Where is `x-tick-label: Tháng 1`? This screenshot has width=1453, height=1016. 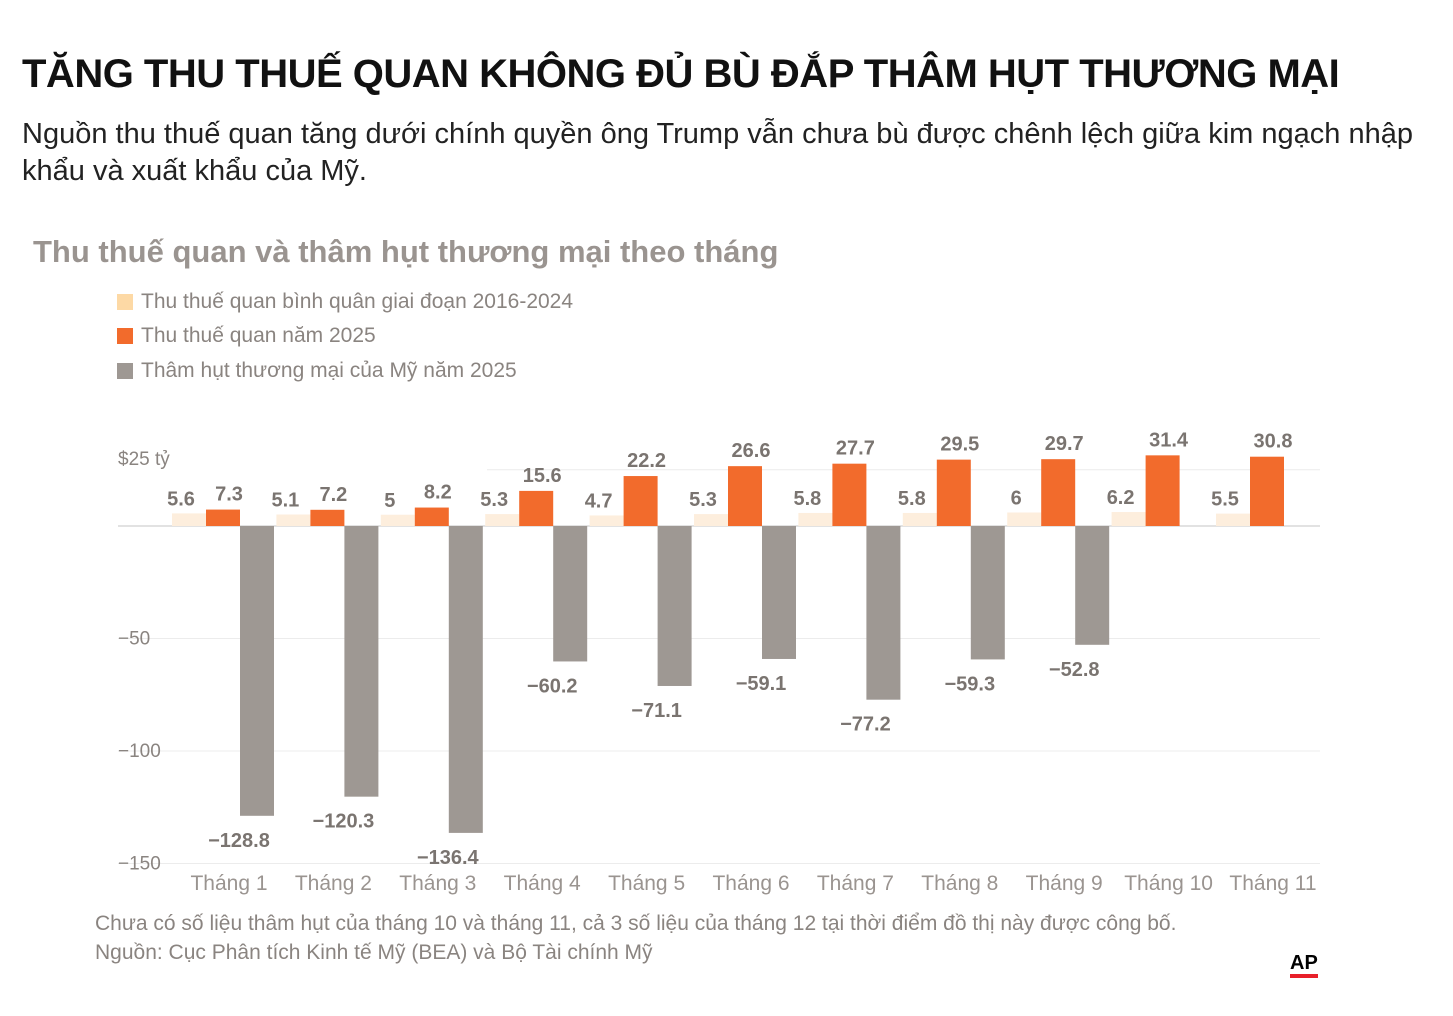
x-tick-label: Tháng 1 is located at coordinates (228, 883).